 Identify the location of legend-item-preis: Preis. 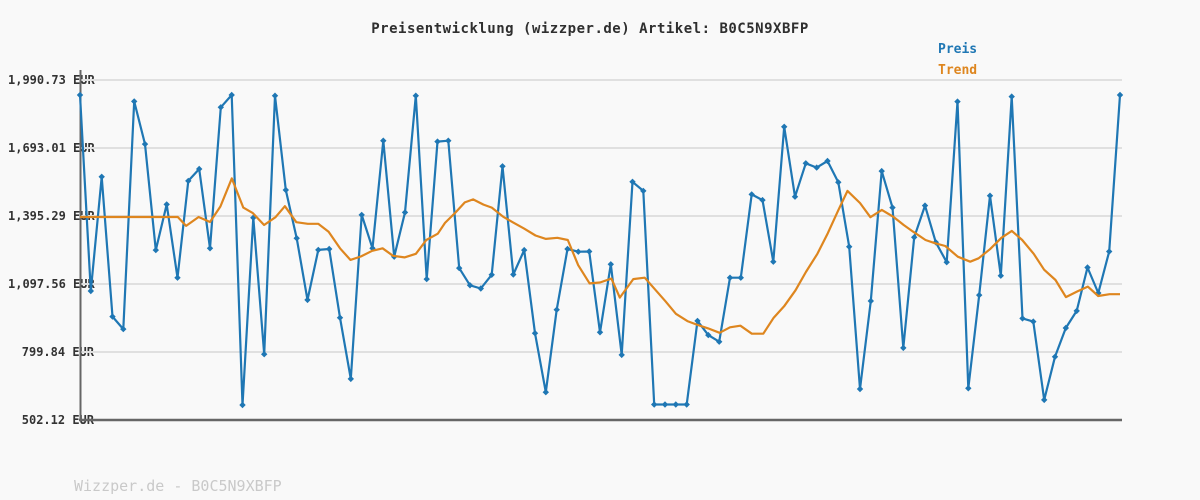
(958, 49).